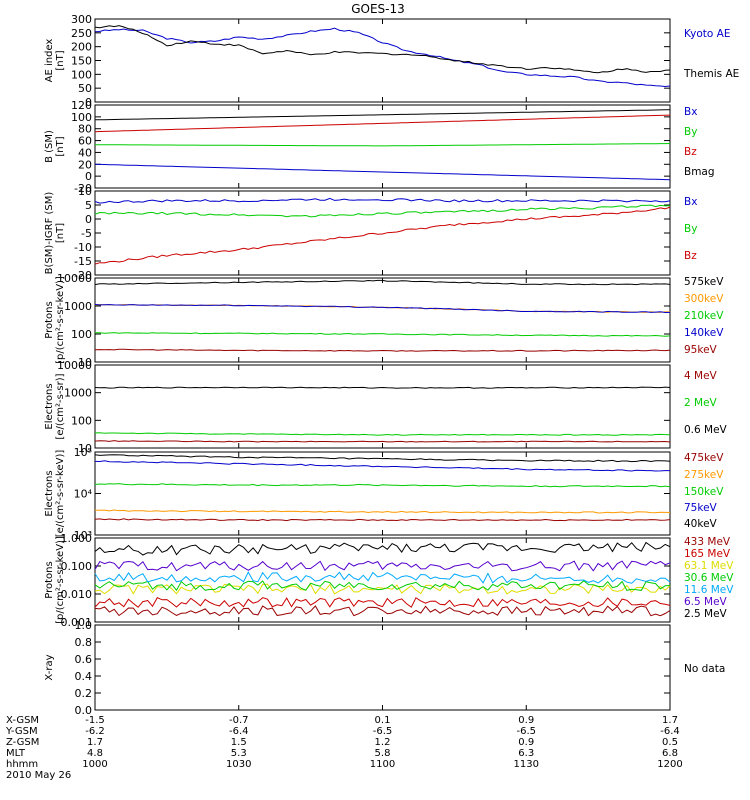  I want to click on series-line-bmag, so click(382, 115).